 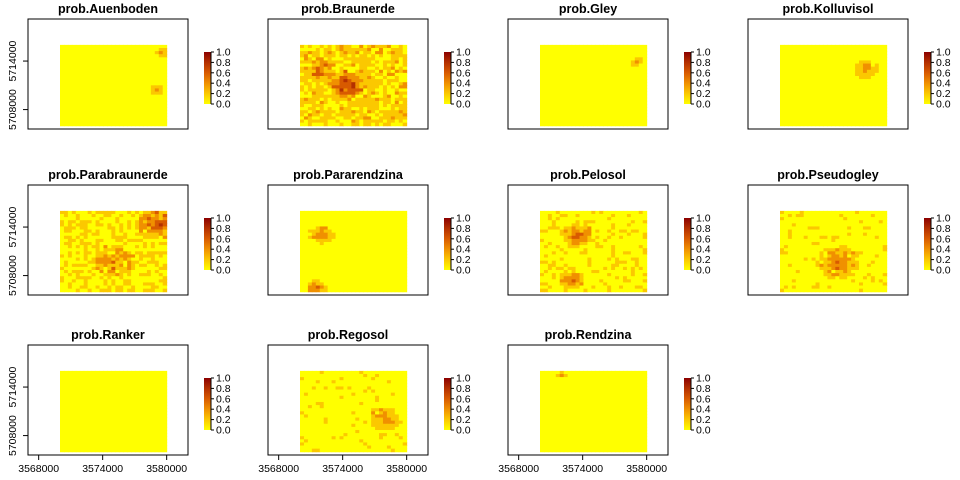 I want to click on legend-tick-label: 0.2, so click(x=463, y=260).